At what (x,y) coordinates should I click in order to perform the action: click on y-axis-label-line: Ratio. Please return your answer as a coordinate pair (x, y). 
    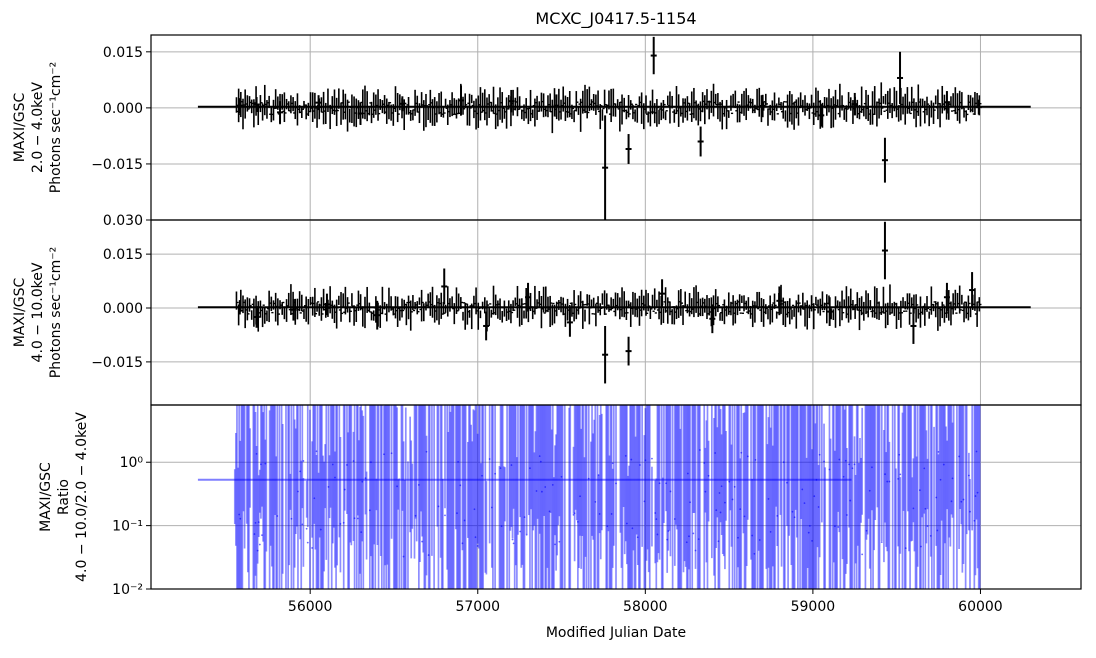
    Looking at the image, I should click on (64, 497).